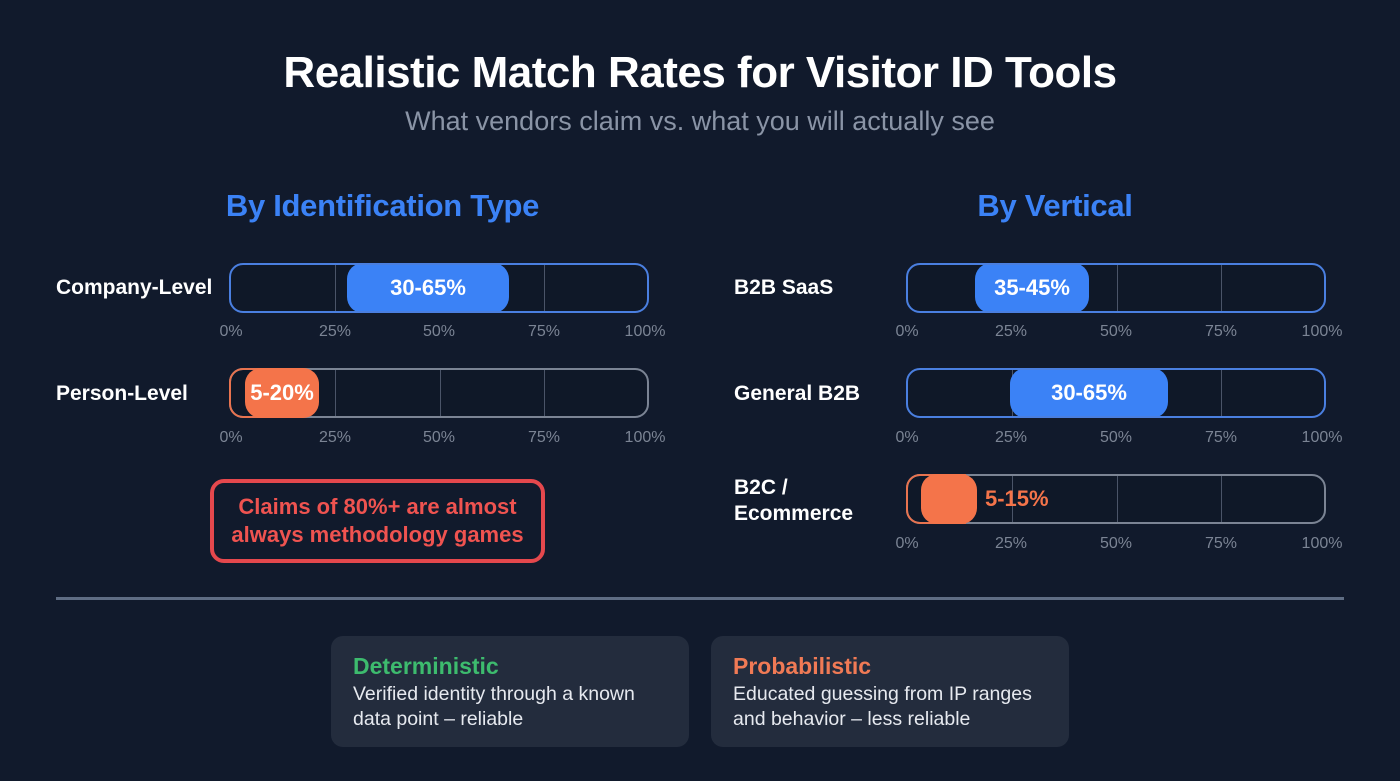  I want to click on range-value-label: 5-20%, so click(282, 392).